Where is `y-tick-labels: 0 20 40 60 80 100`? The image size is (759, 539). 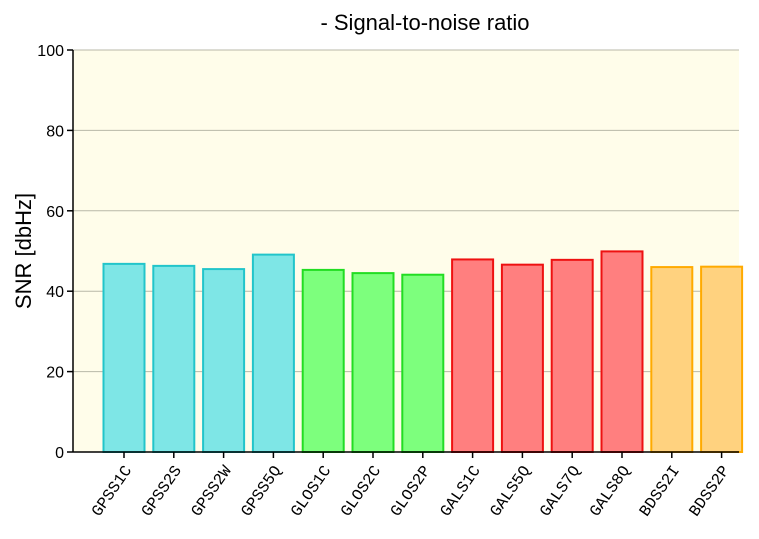 y-tick-labels: 0 20 40 60 80 100 is located at coordinates (50, 252).